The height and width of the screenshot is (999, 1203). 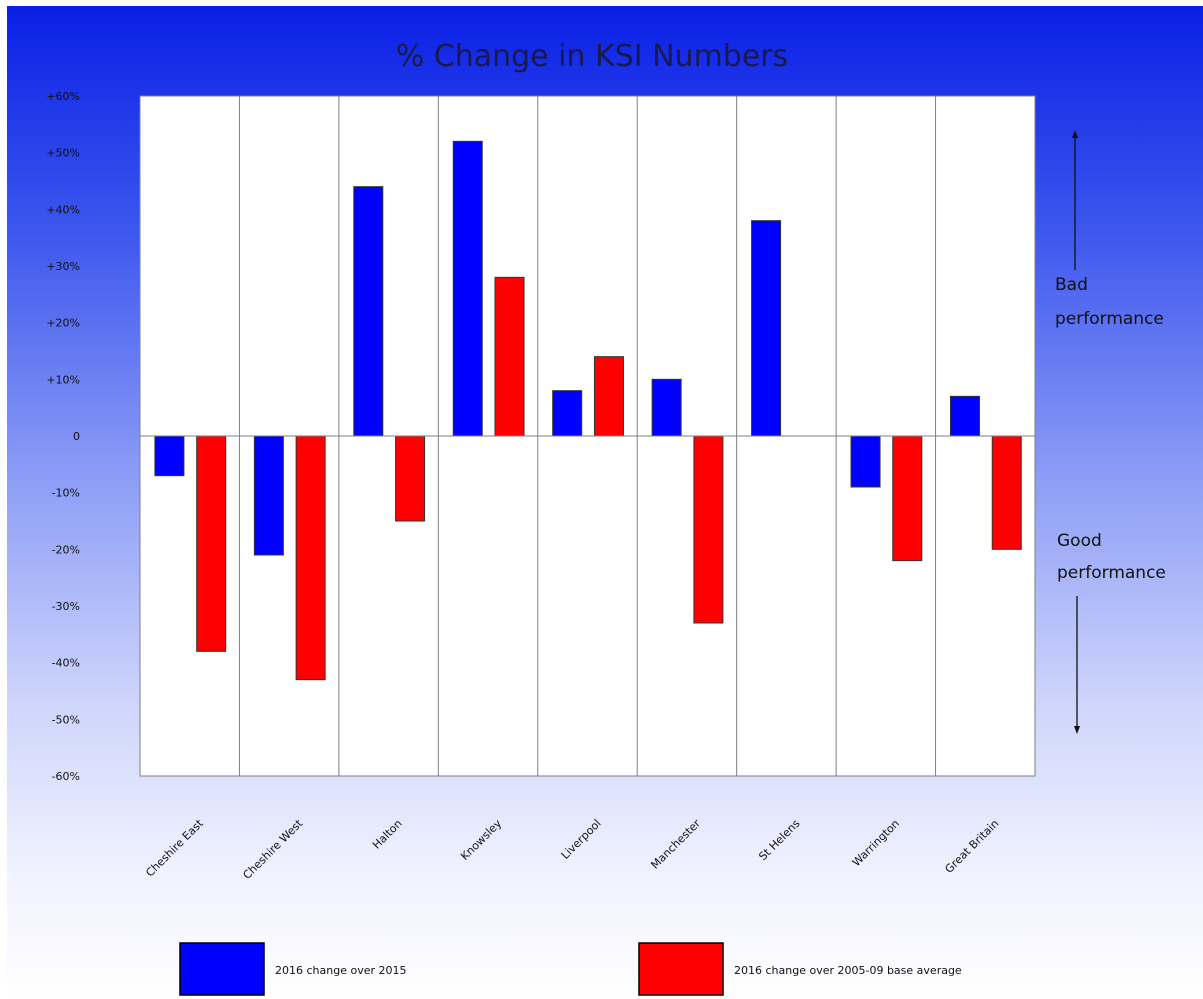 I want to click on x-tick-label: Liverpool, so click(x=581, y=839).